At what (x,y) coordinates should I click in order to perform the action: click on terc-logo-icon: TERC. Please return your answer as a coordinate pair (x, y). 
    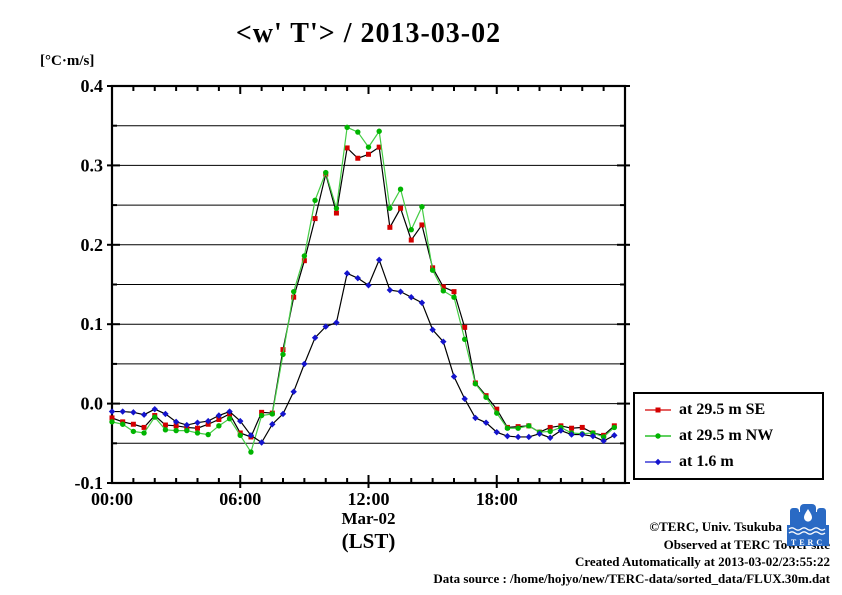
    Looking at the image, I should click on (808, 525).